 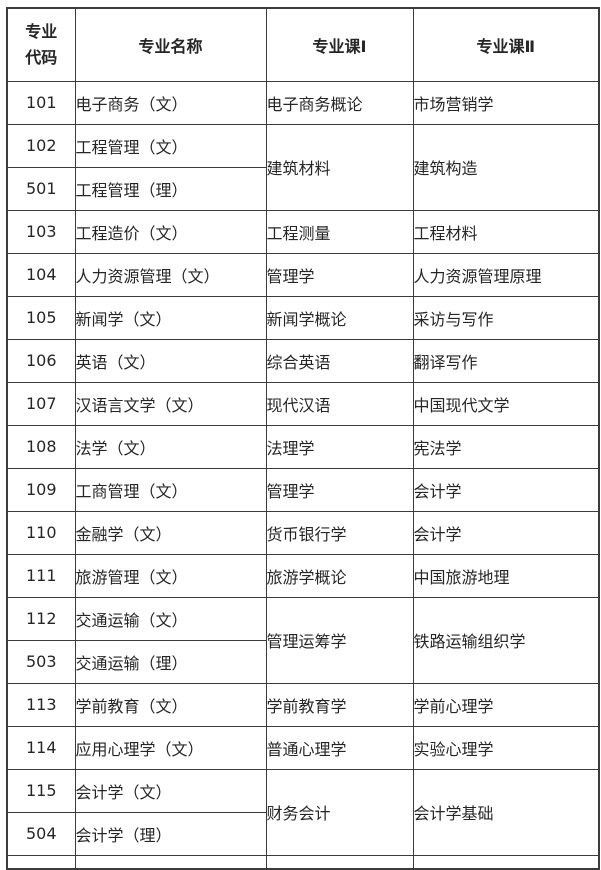 What do you see at coordinates (170, 575) in the screenshot?
I see `major-name: 旅游管理（文）` at bounding box center [170, 575].